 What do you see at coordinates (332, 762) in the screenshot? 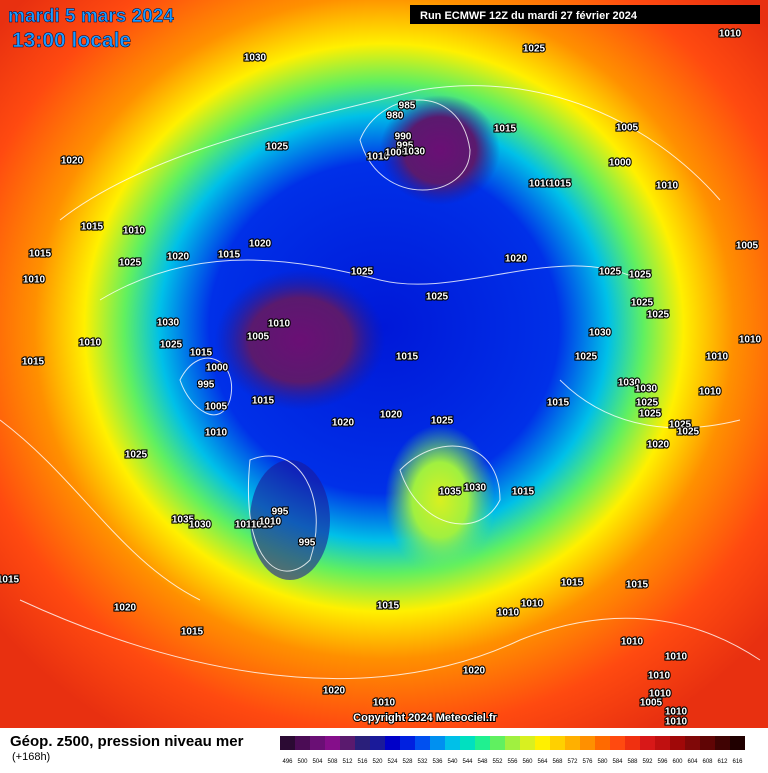
I see `legend-label: 508` at bounding box center [332, 762].